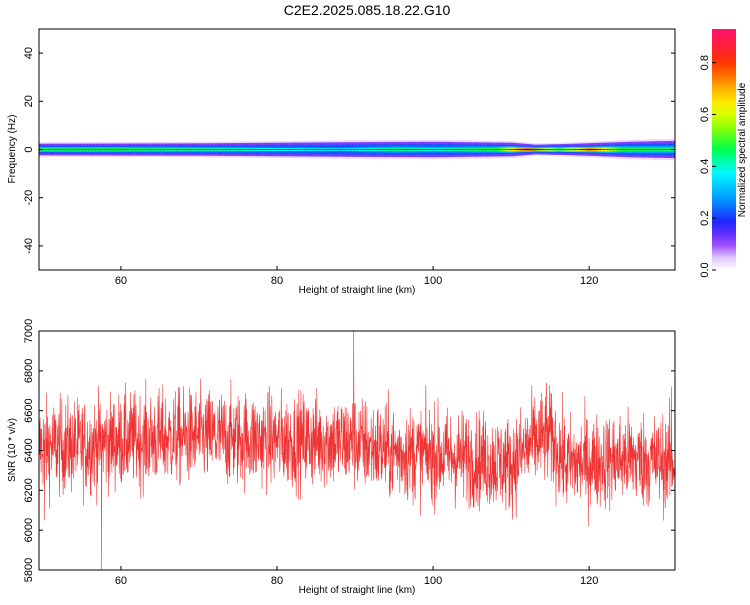 This screenshot has height=605, width=750. What do you see at coordinates (29, 53) in the screenshot?
I see `spectrogram-y-tick-label: 40` at bounding box center [29, 53].